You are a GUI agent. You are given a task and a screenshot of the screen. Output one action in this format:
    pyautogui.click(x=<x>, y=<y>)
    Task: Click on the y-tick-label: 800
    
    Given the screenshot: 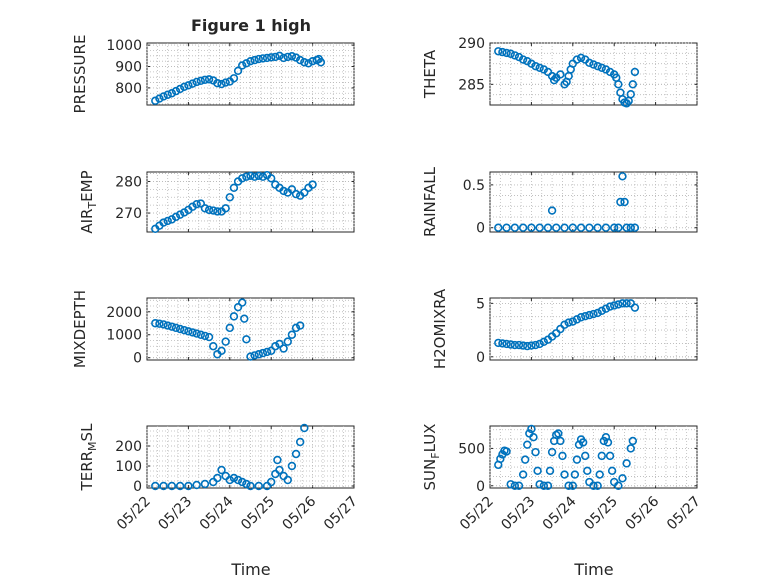 What is the action you would take?
    pyautogui.click(x=128, y=89)
    